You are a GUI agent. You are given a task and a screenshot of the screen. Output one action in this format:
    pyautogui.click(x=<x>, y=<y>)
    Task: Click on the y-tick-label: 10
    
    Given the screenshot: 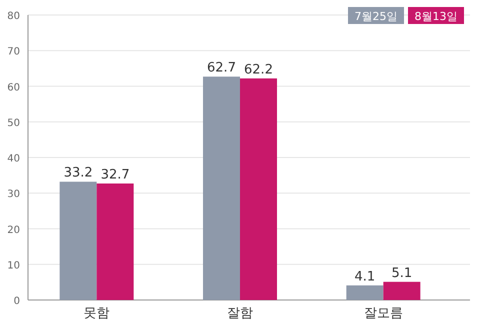 What is the action you would take?
    pyautogui.click(x=13, y=266)
    